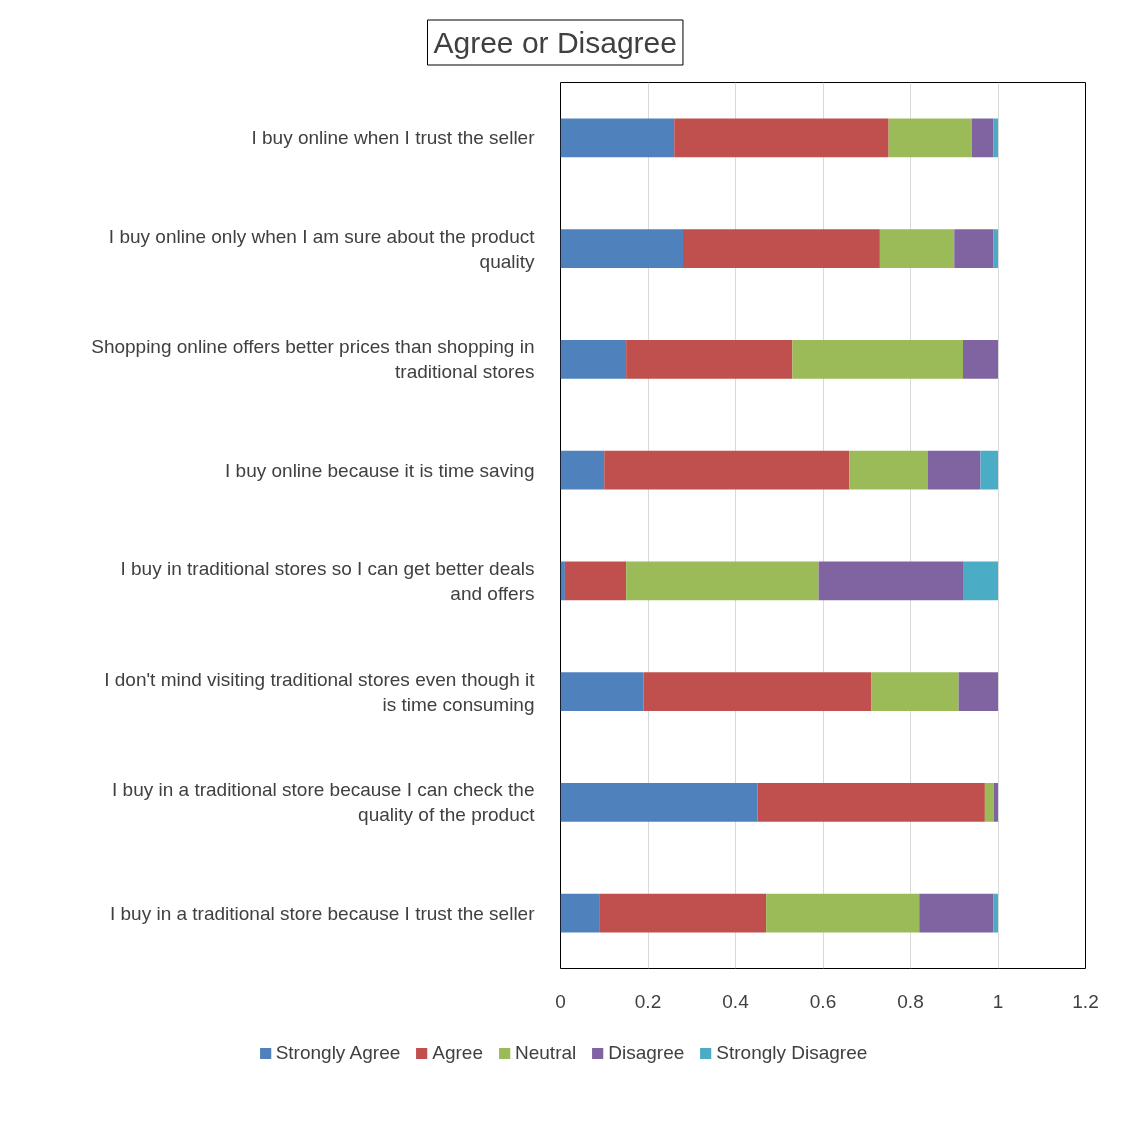 Image resolution: width=1131 pixels, height=1133 pixels. What do you see at coordinates (338, 1053) in the screenshot?
I see `legend-label: Strongly Agree` at bounding box center [338, 1053].